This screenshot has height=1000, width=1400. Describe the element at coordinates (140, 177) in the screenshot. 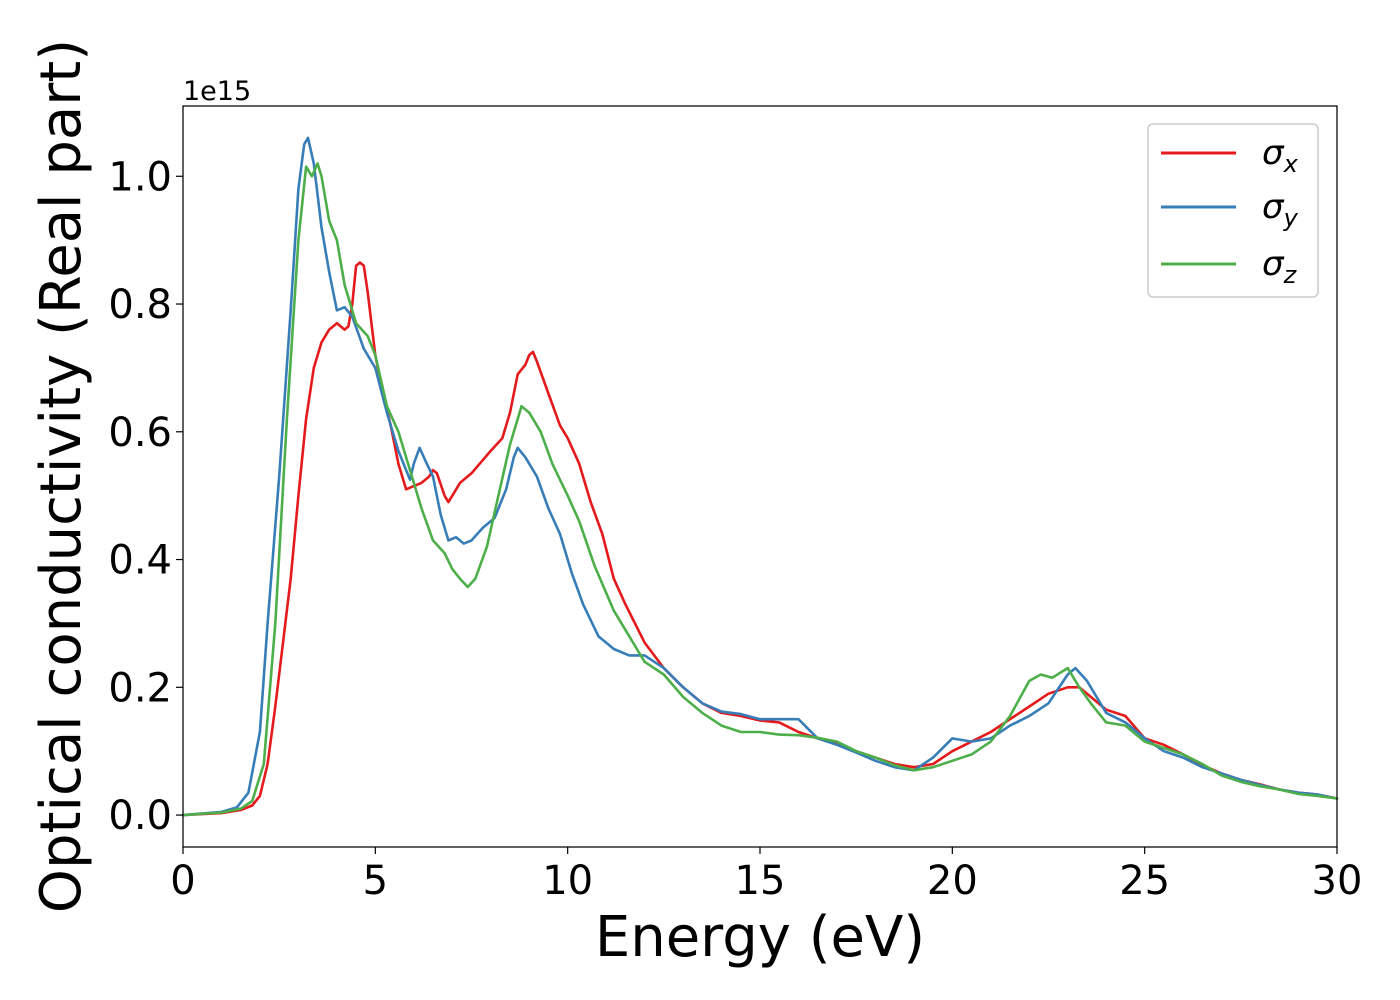

I see `y-tick-label: 1.0` at that location.